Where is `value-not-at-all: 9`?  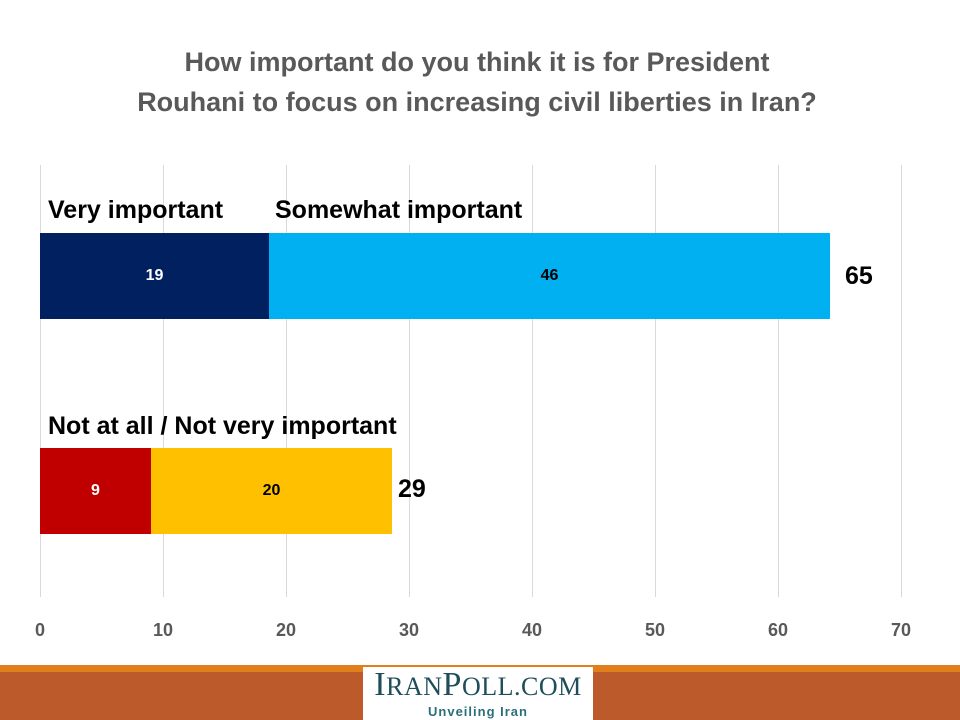 value-not-at-all: 9 is located at coordinates (95, 490).